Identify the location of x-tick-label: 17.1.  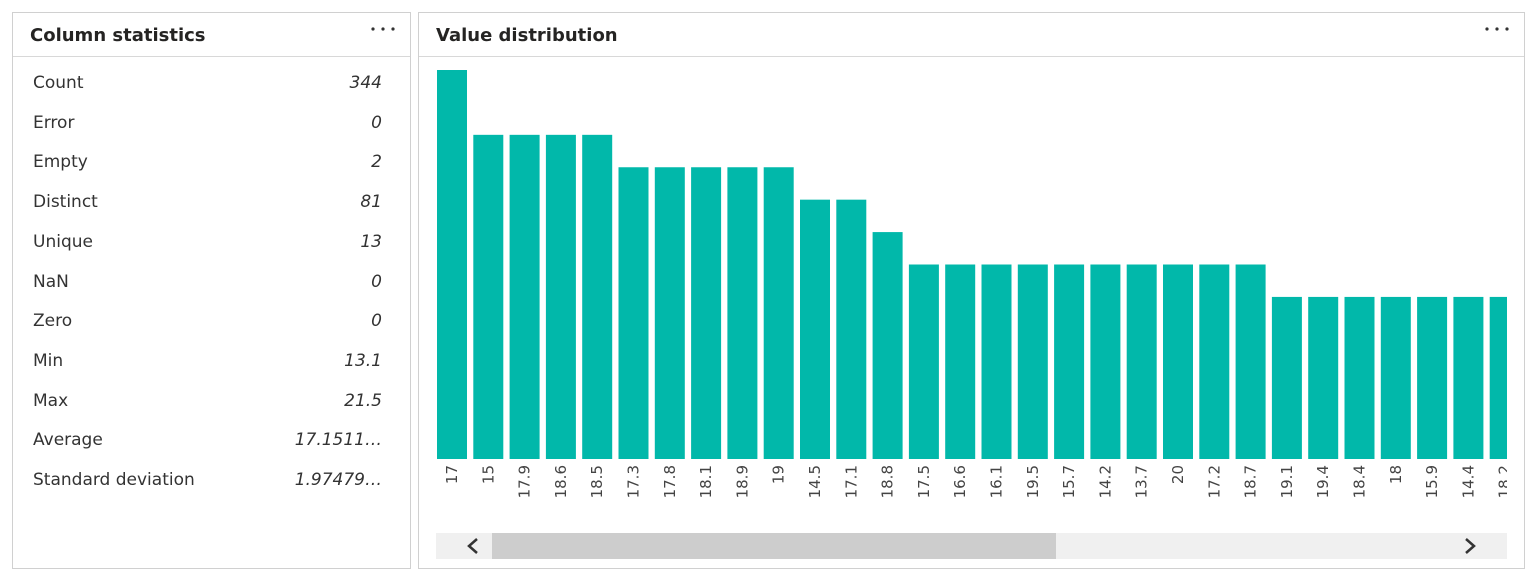
(851, 481).